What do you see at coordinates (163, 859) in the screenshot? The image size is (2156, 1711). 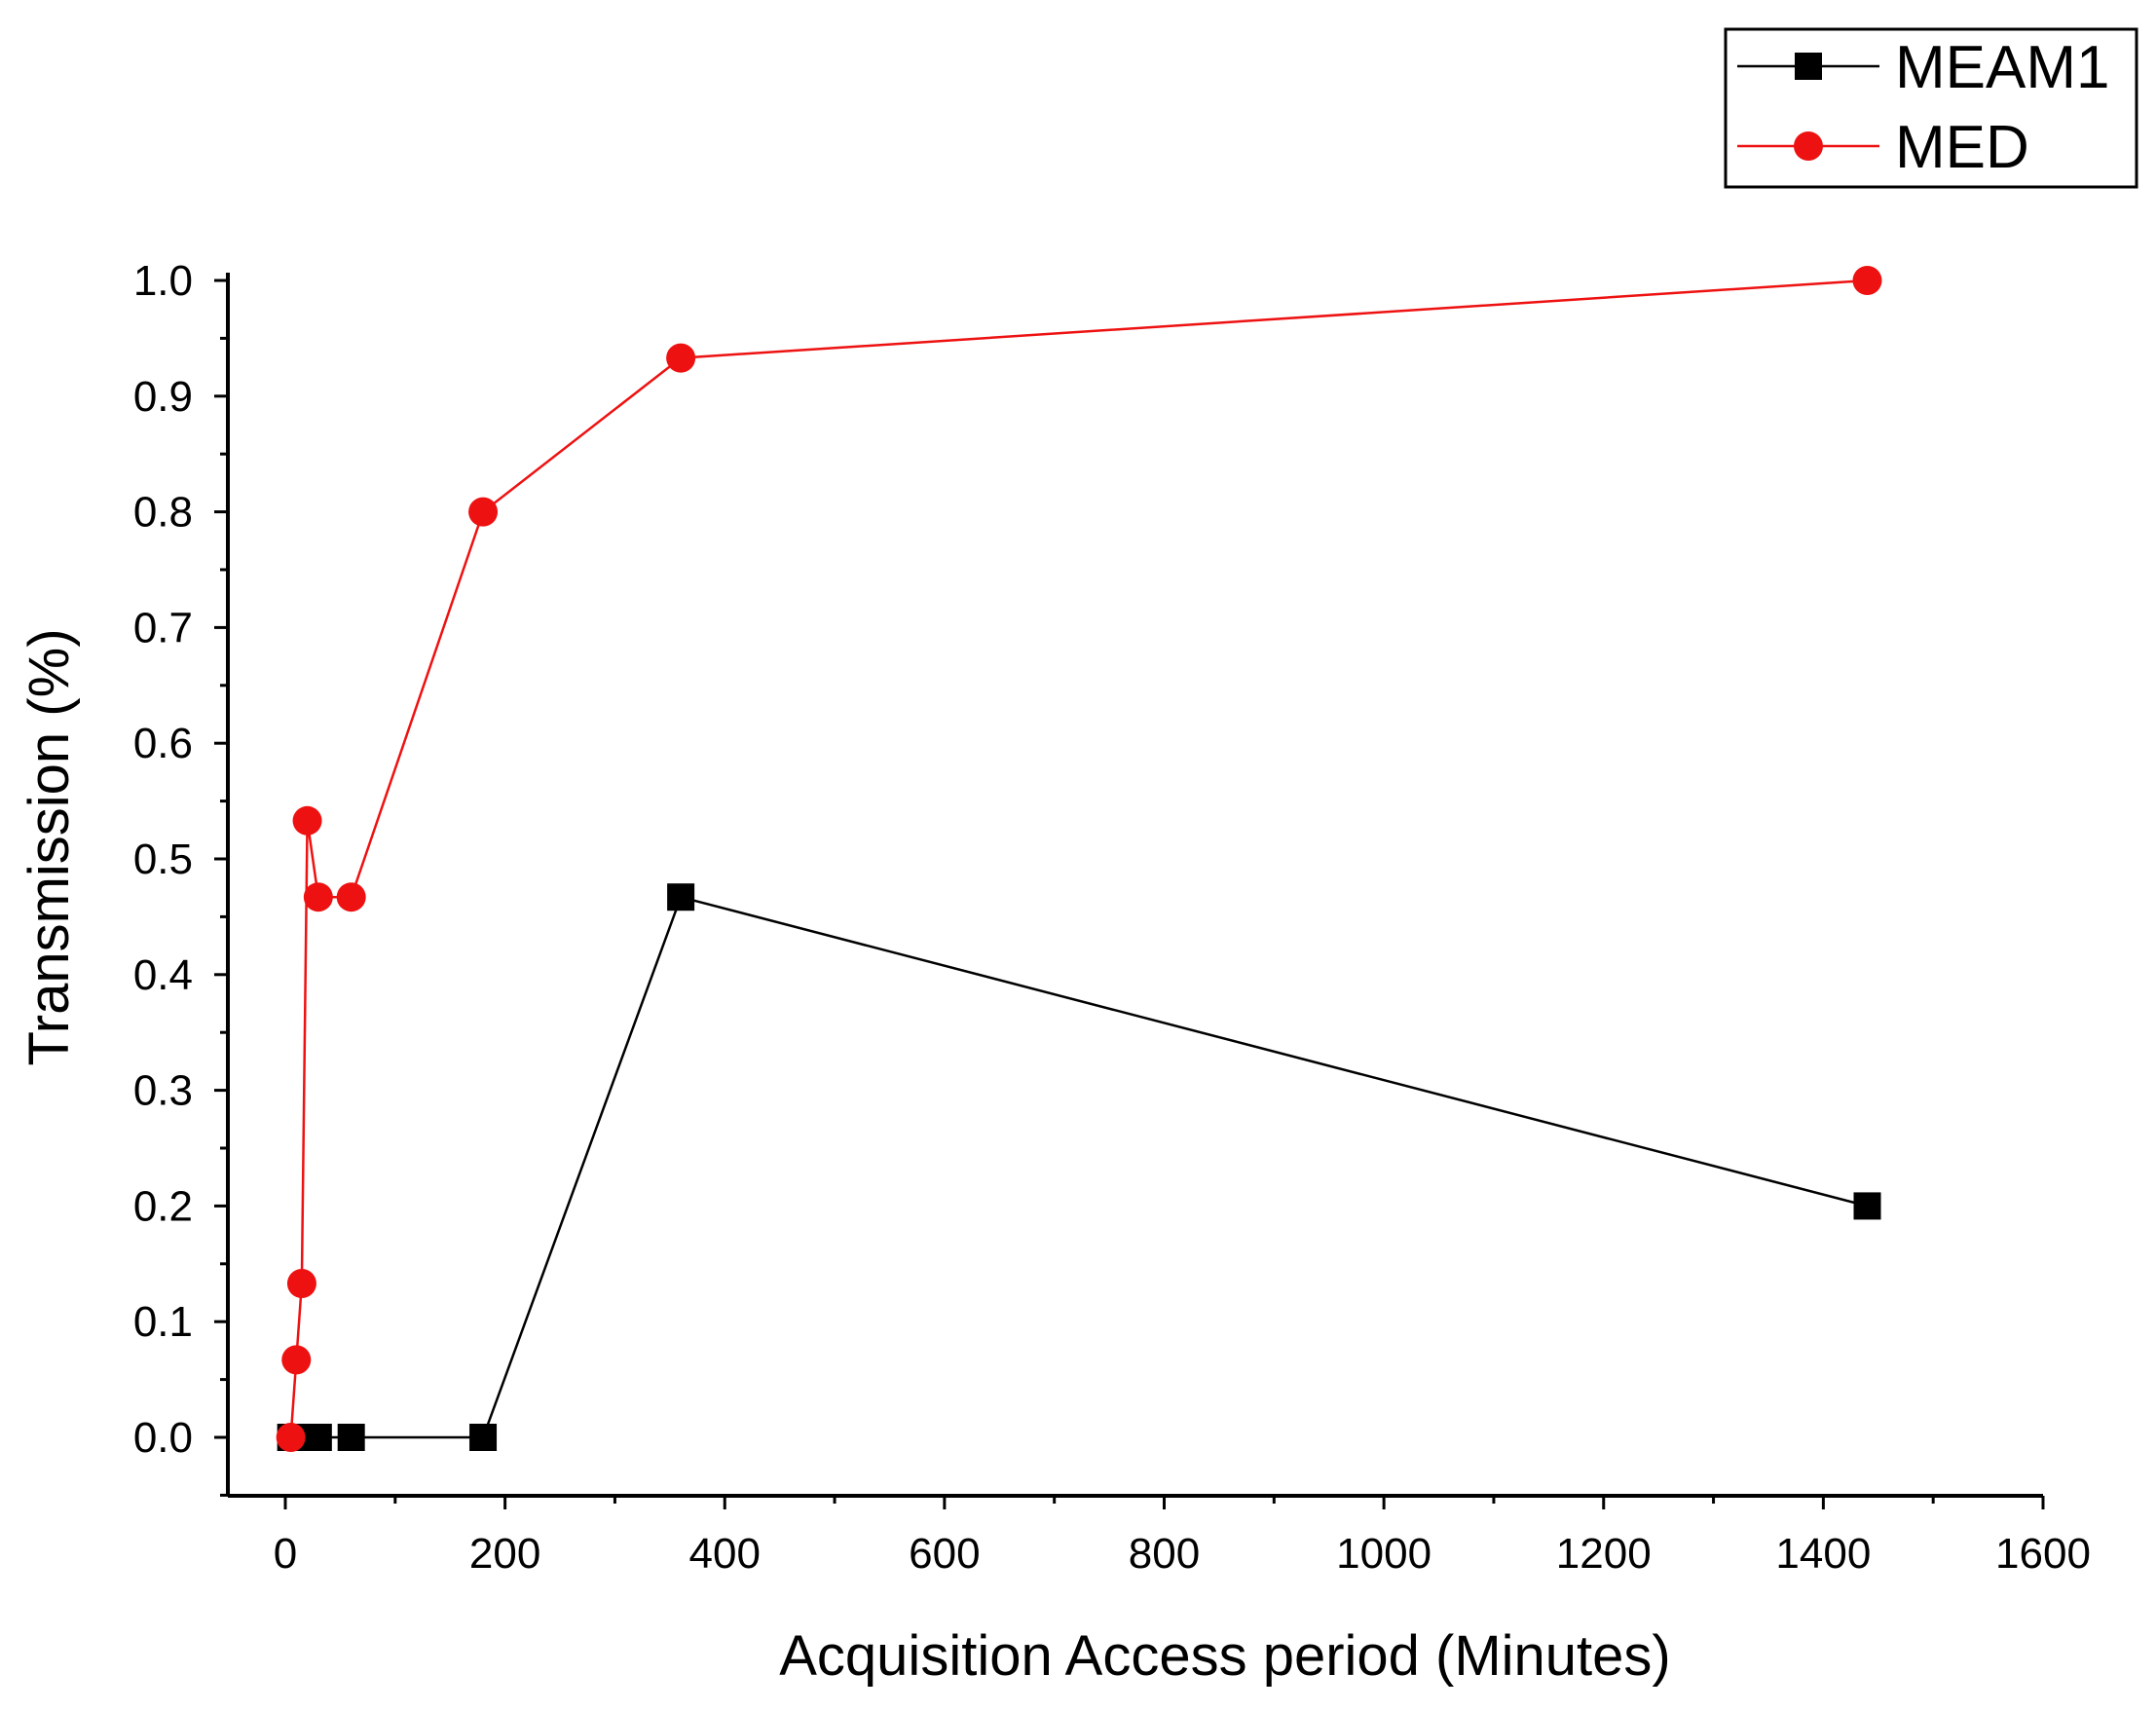 I see `y-tick-label: 0.5` at bounding box center [163, 859].